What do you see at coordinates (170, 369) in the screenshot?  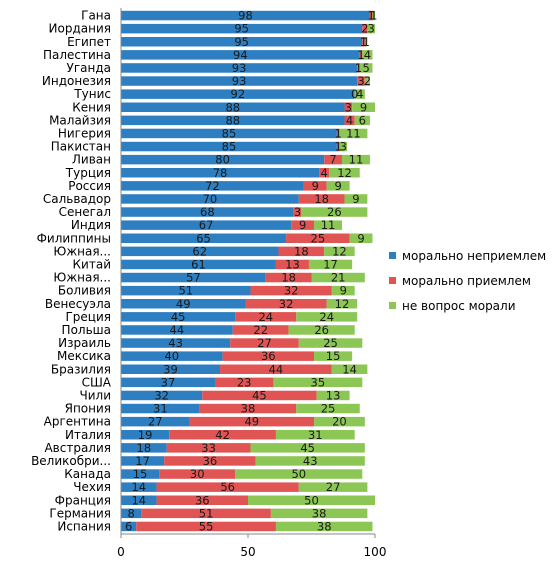 I see `data-label: 39` at bounding box center [170, 369].